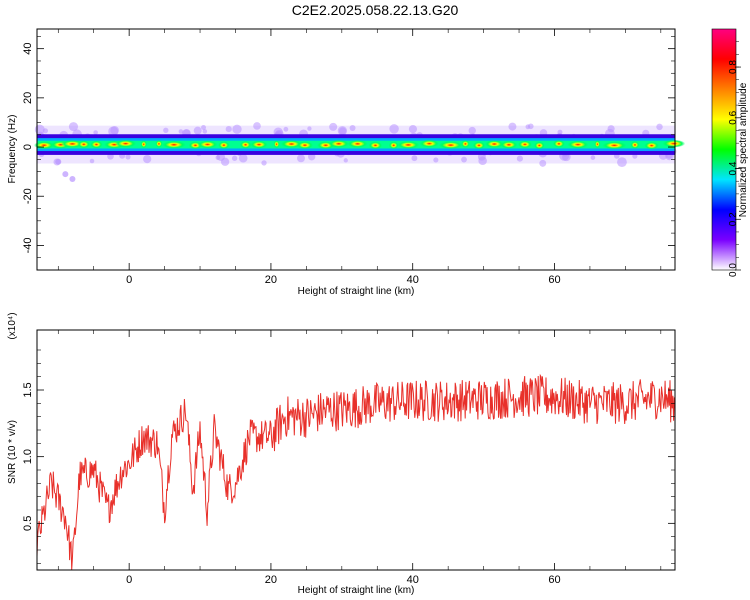 This screenshot has height=600, width=750. What do you see at coordinates (733, 168) in the screenshot?
I see `colorbar-tick-label: 0.4` at bounding box center [733, 168].